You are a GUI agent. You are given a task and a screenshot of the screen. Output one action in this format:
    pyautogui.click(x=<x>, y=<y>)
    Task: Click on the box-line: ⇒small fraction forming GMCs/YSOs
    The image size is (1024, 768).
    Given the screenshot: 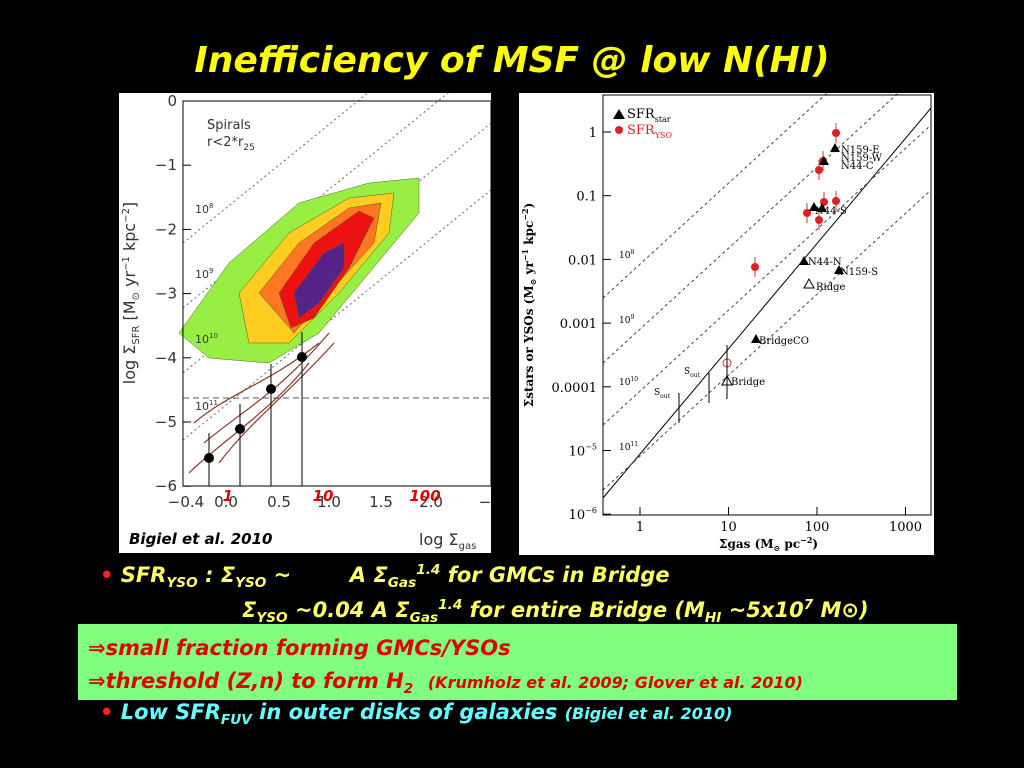 What is the action you would take?
    pyautogui.click(x=299, y=648)
    